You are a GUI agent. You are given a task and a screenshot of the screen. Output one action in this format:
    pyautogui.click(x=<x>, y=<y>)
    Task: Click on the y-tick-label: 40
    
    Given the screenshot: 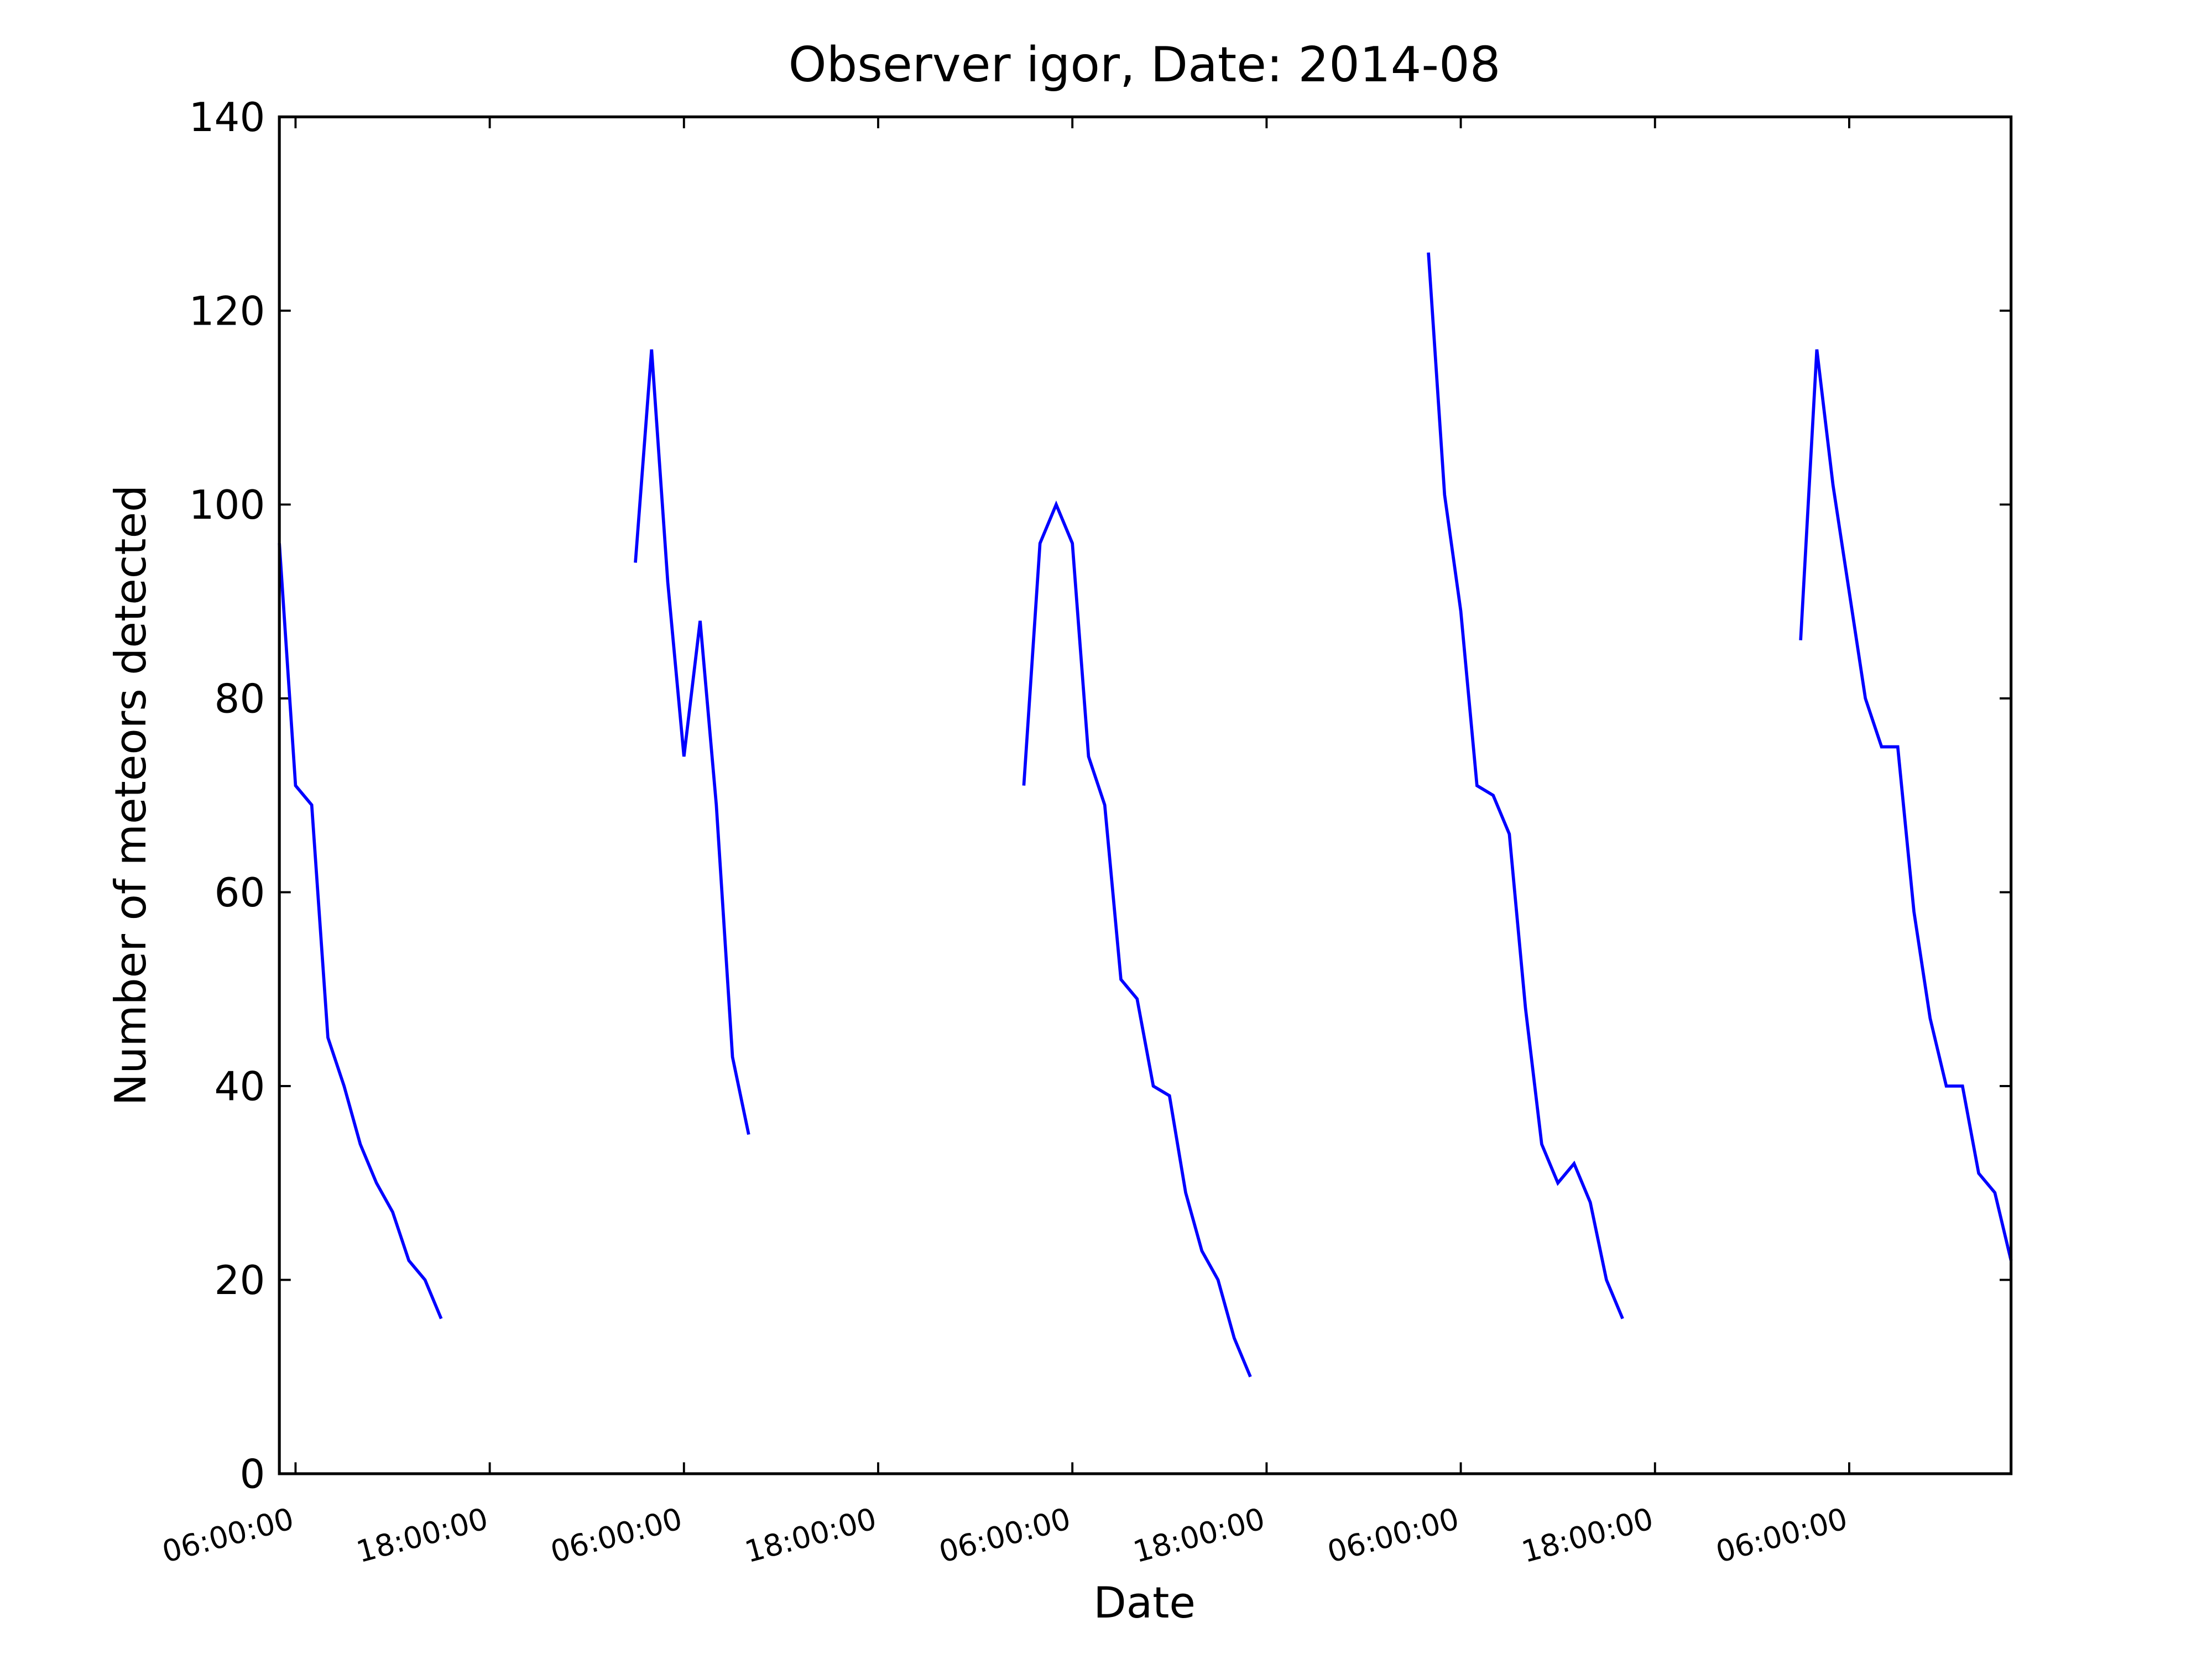 What is the action you would take?
    pyautogui.click(x=240, y=1087)
    